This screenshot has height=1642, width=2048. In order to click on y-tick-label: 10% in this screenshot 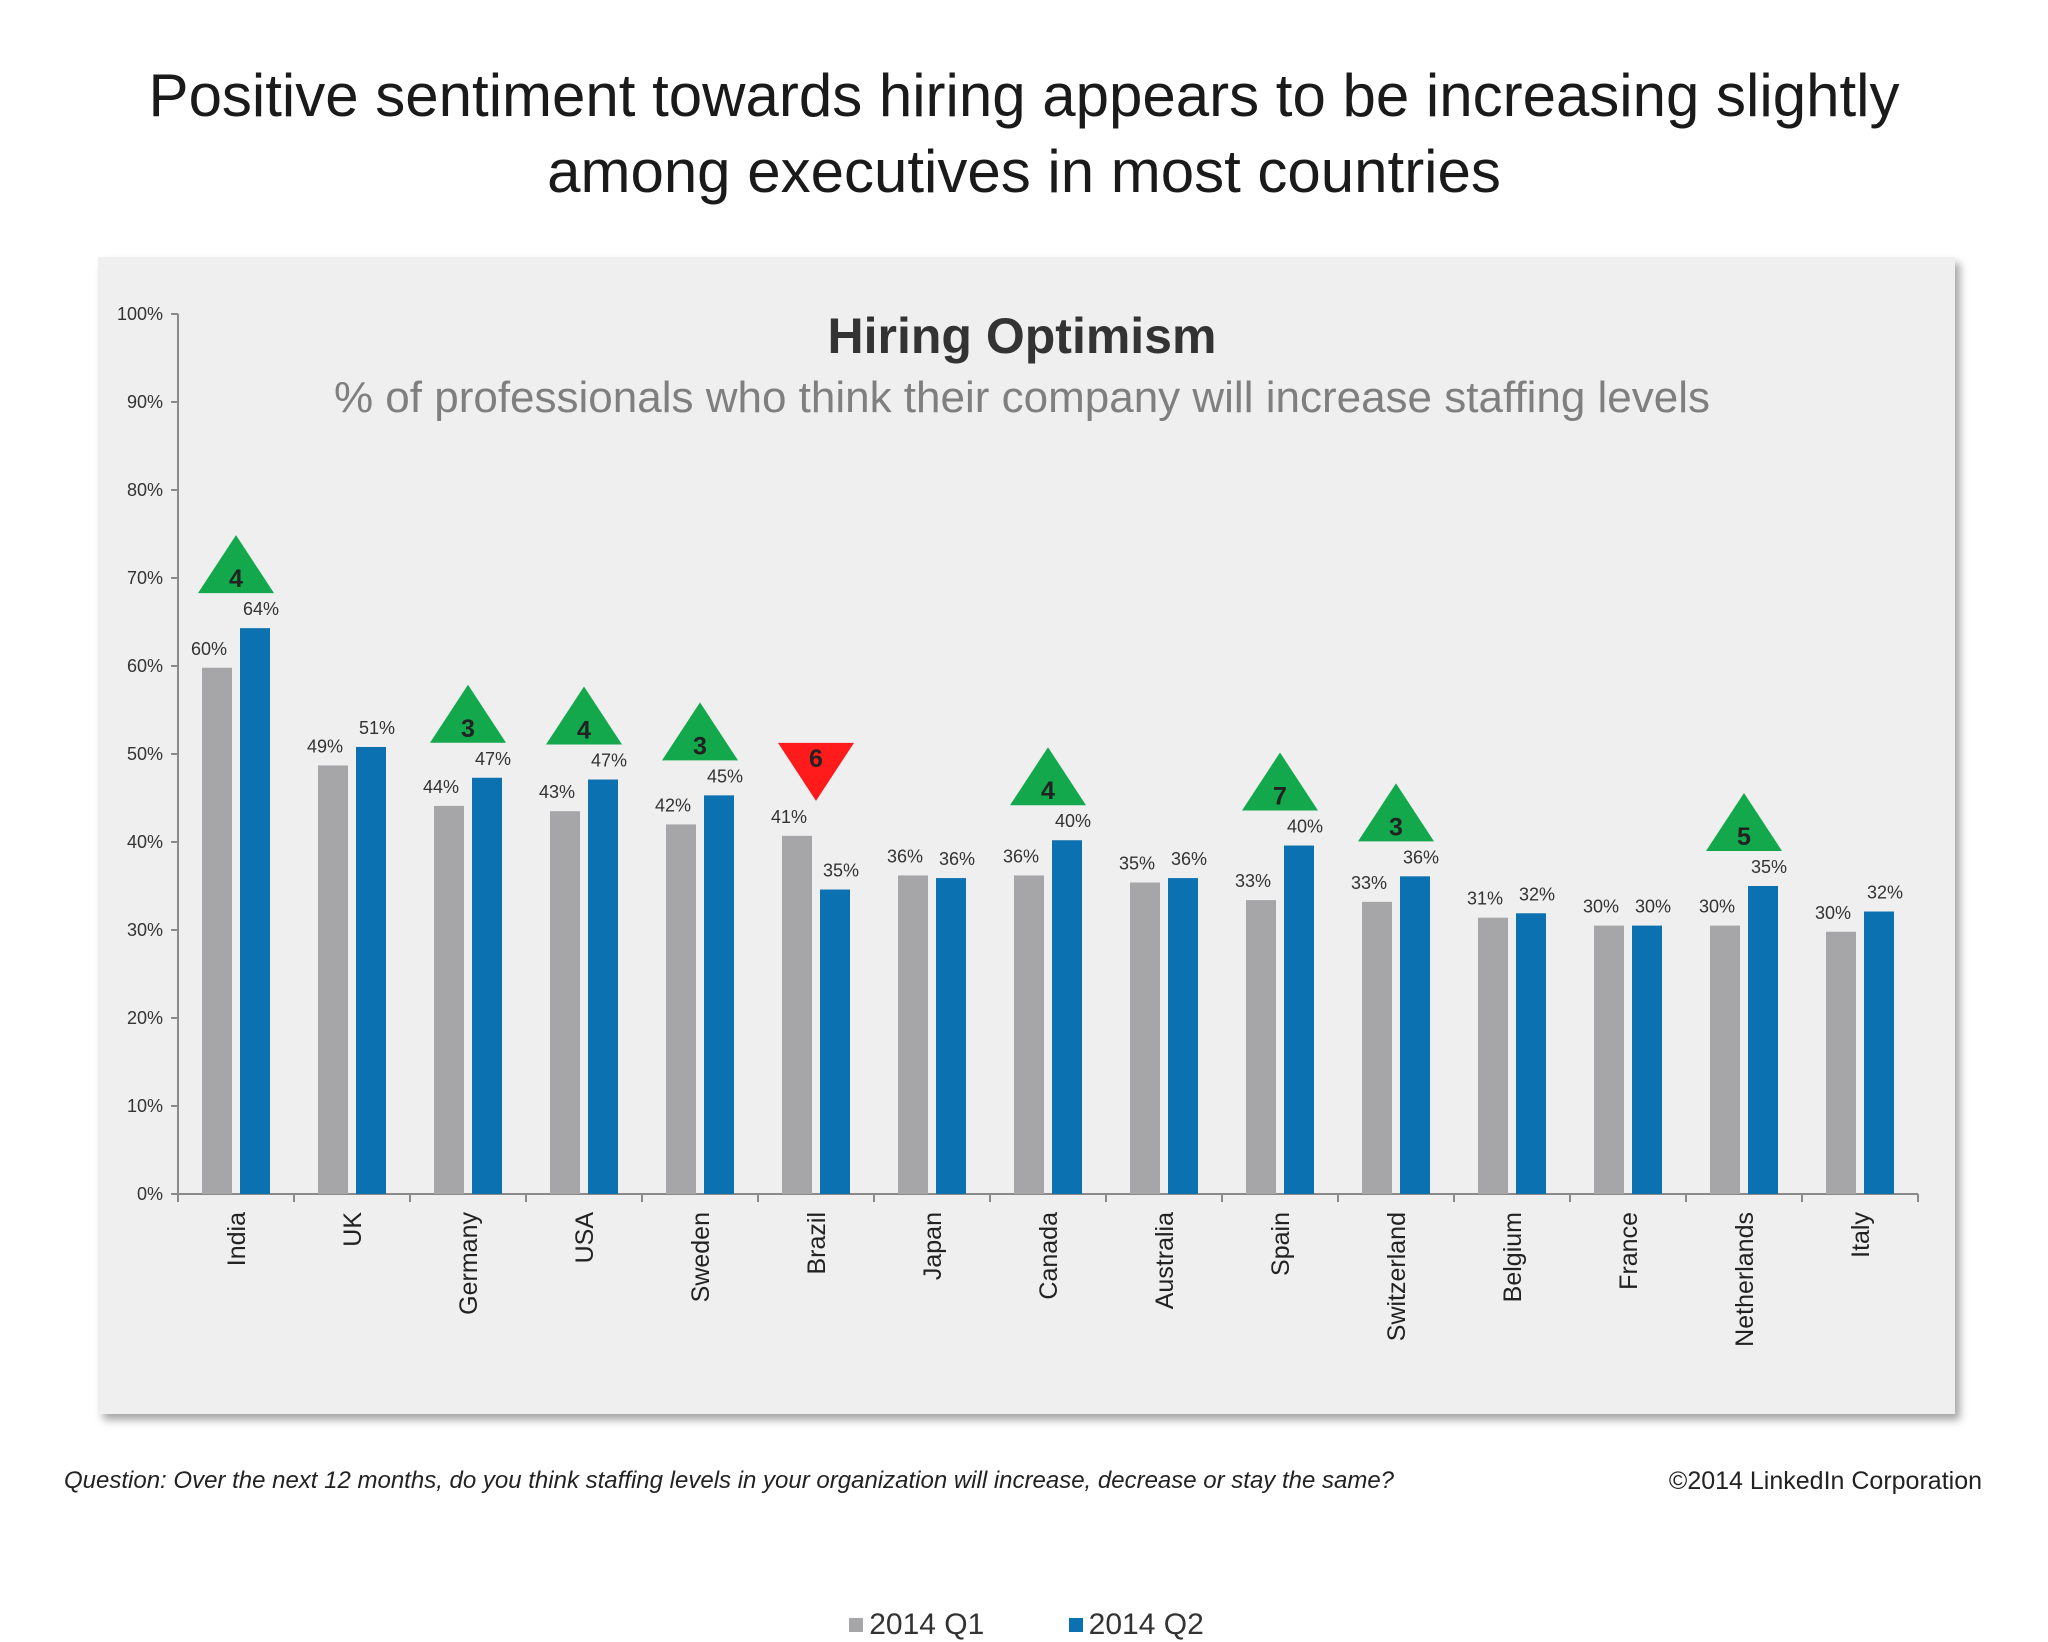, I will do `click(145, 1106)`.